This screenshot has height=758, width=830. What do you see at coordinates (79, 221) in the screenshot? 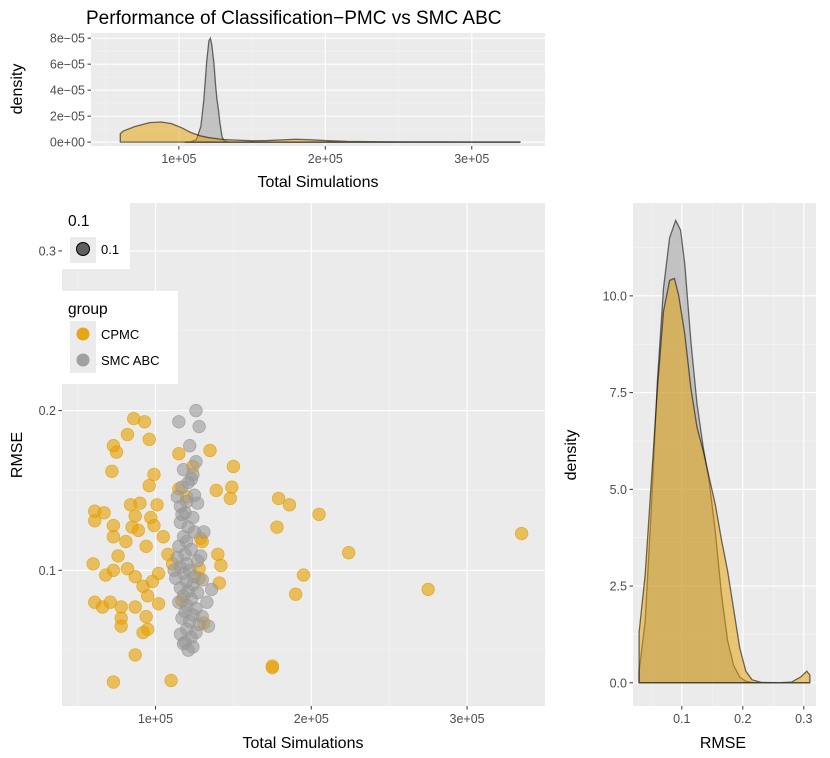
I see `size-legend-title: 0.1` at bounding box center [79, 221].